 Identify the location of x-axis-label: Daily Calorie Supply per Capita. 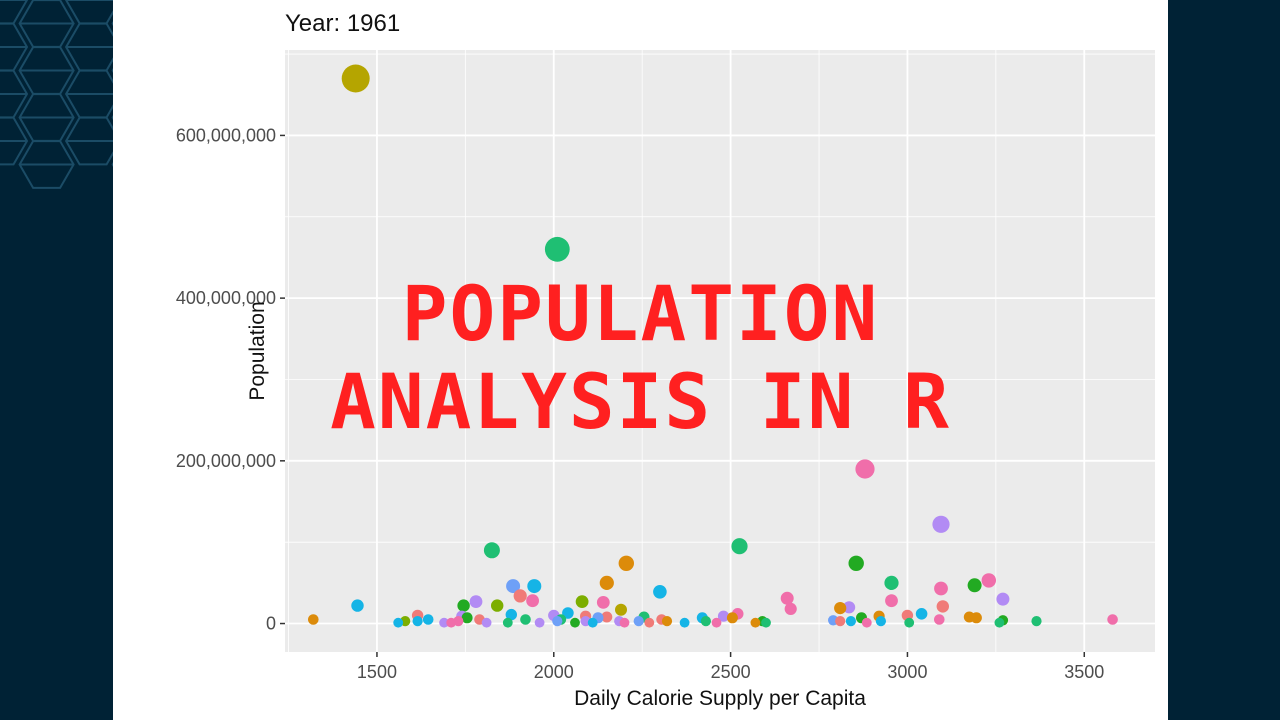
(720, 698).